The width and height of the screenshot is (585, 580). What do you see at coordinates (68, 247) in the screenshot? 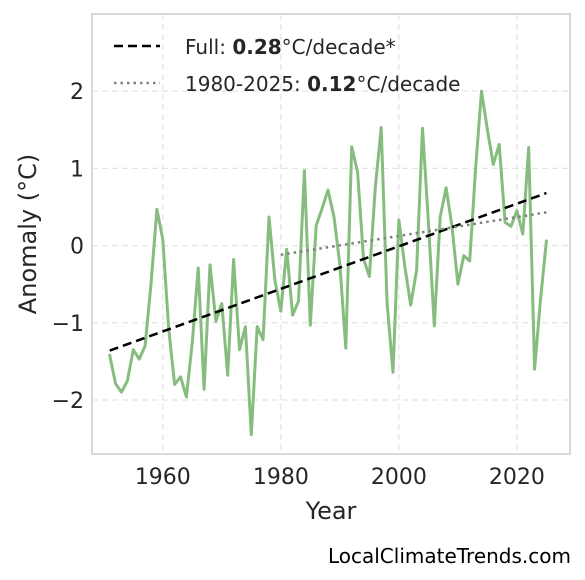
I see `y-tick-labels: −2 −1 0 1 2` at bounding box center [68, 247].